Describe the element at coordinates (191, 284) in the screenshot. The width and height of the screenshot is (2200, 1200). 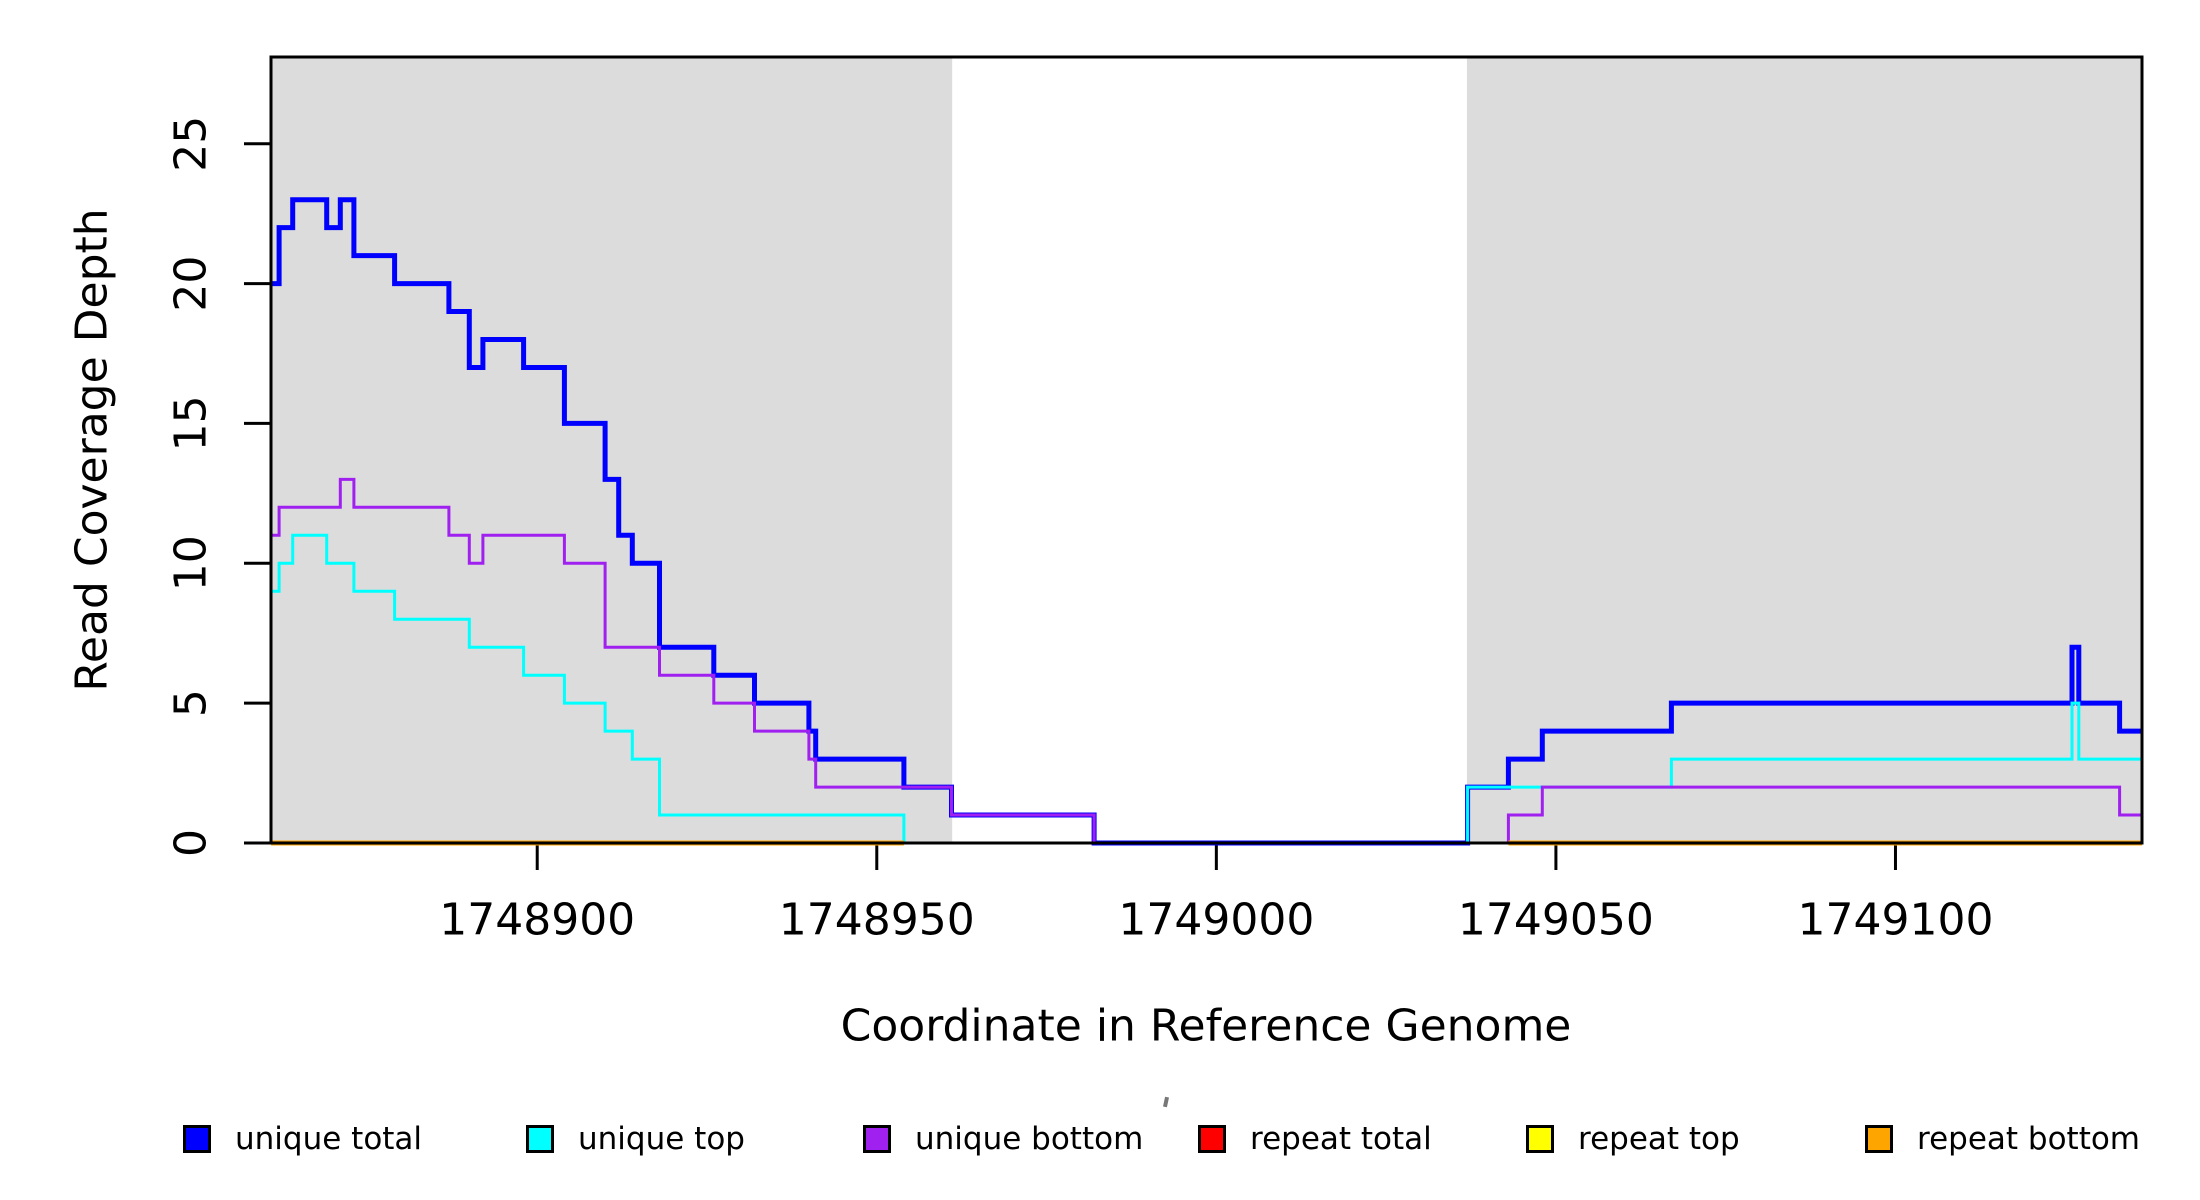
I see `y-tick-label: 20` at that location.